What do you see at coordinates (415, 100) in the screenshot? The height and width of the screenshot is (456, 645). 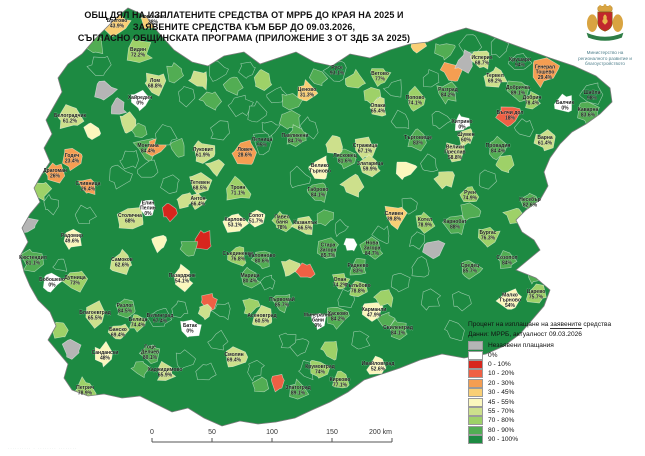 I see `map-region-label-Попово: Попово 74.1%` at bounding box center [415, 100].